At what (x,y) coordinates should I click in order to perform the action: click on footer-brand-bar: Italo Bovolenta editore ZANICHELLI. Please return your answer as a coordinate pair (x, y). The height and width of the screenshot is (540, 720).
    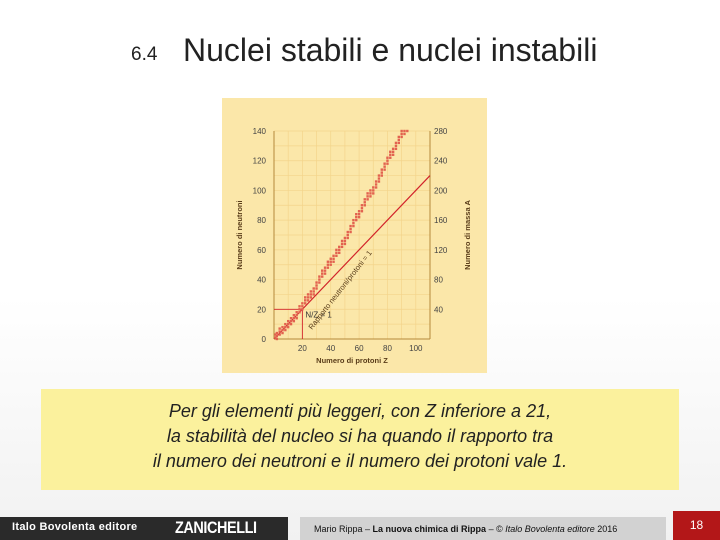
    Looking at the image, I should click on (144, 528).